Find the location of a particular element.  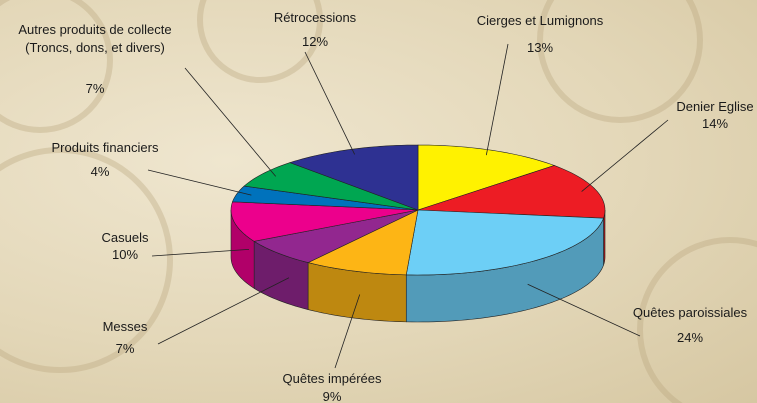

slice-label: Cierges et Lumignons is located at coordinates (540, 20).